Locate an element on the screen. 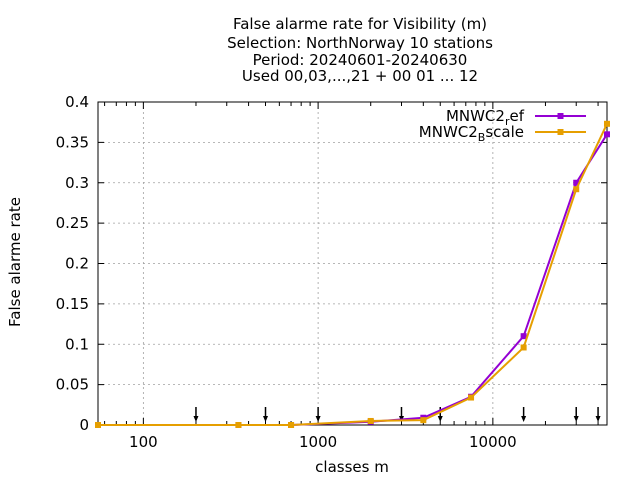  x-axis-label: classes m is located at coordinates (352, 467).